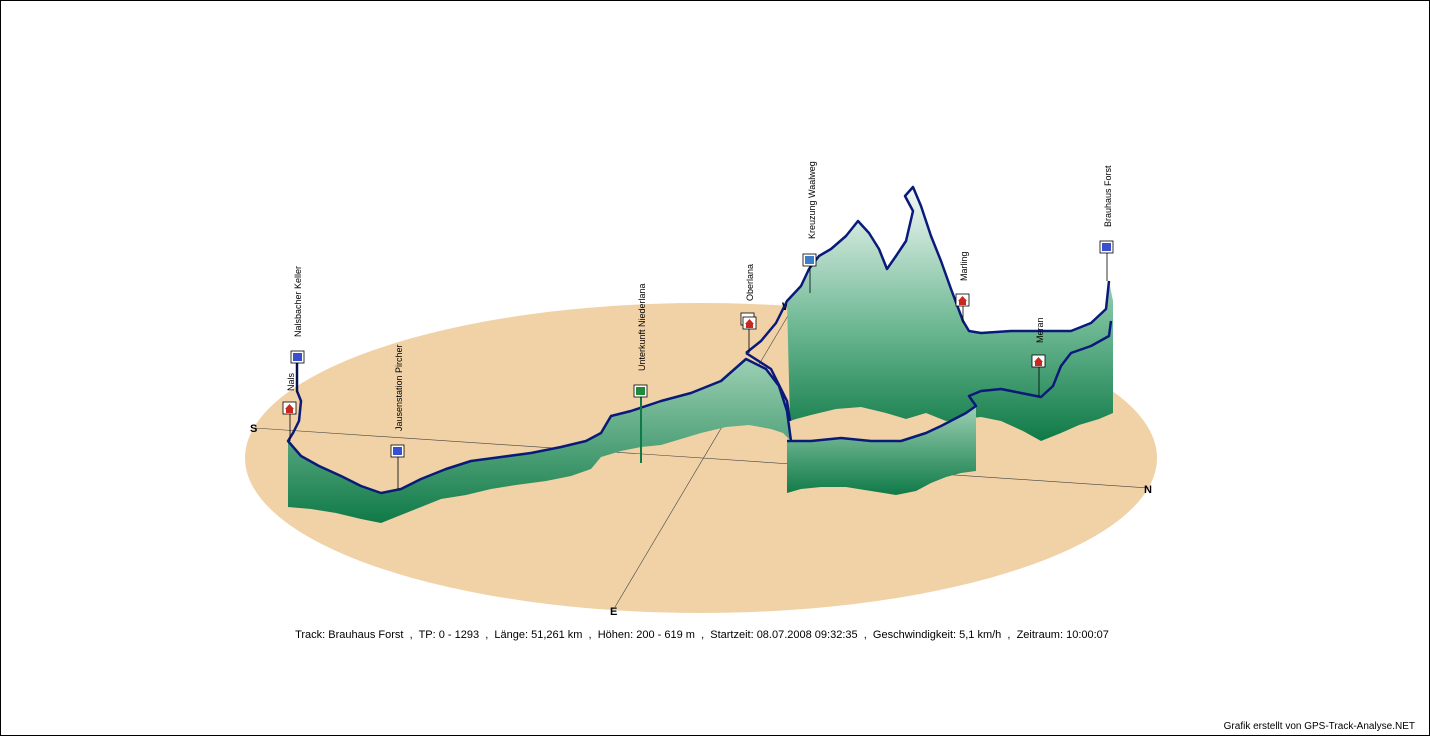 This screenshot has width=1430, height=736. Describe the element at coordinates (298, 301) in the screenshot. I see `waypoint-label-nalsbacher-keller: Nalsbacher Keller` at that location.